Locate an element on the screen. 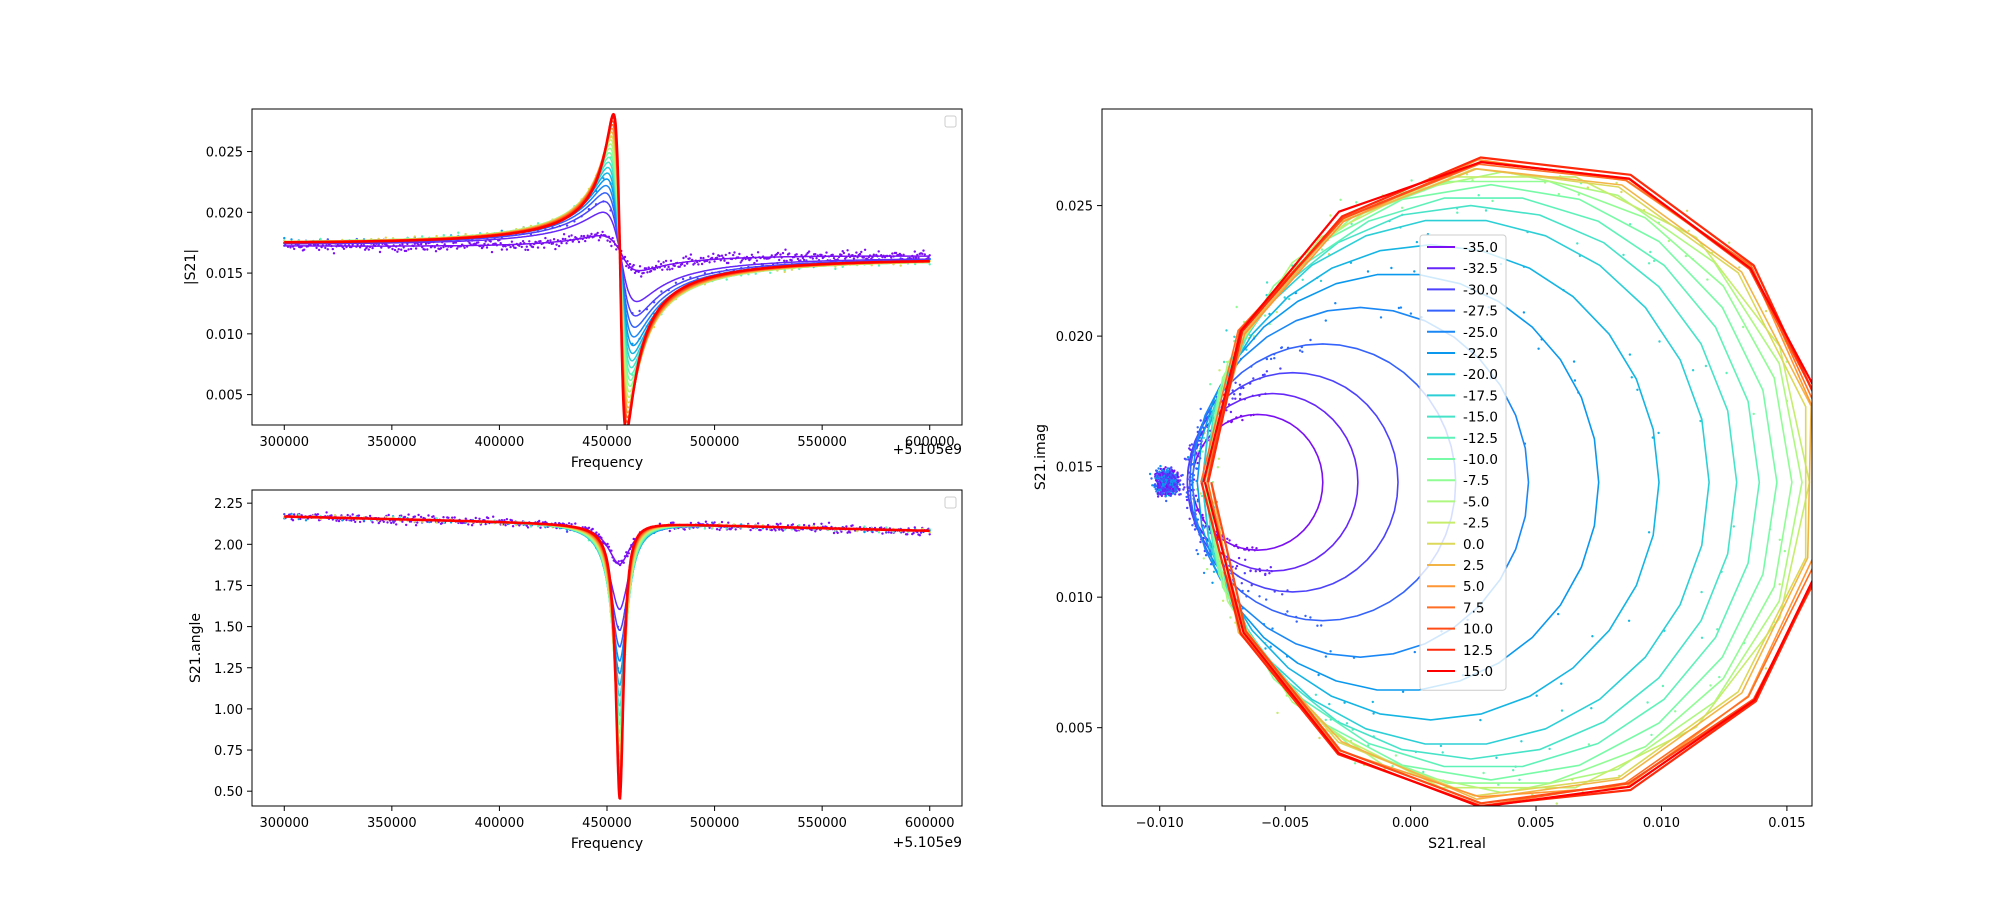  phase-x-tick-label: 600000 is located at coordinates (930, 823).